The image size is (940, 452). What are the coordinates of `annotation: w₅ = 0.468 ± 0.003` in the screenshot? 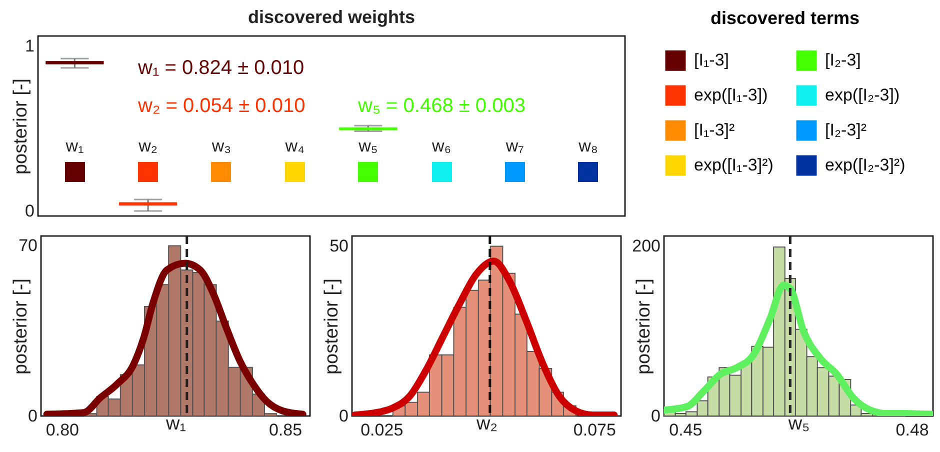 It's located at (441, 106).